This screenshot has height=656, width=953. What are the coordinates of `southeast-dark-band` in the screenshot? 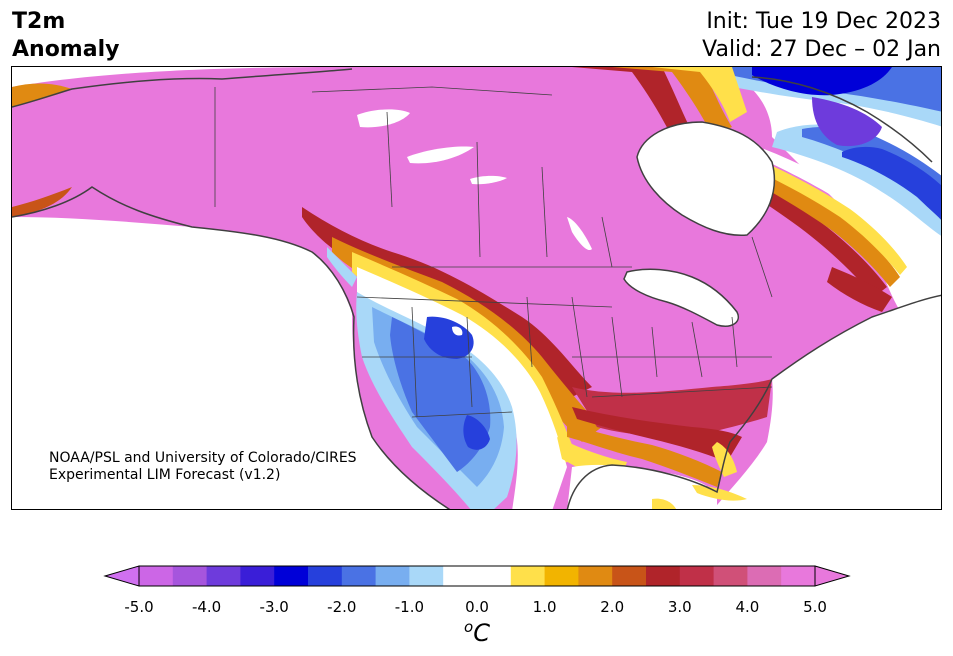 It's located at (657, 434).